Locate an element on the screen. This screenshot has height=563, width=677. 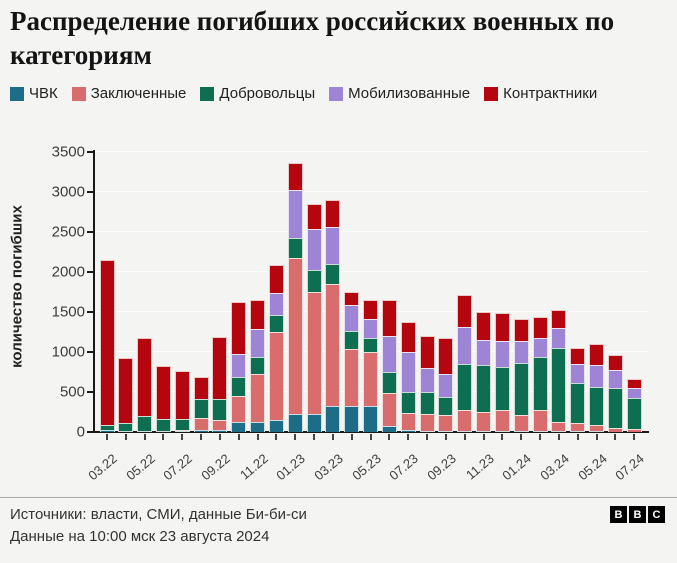
bar-01.24 is located at coordinates (521, 375).